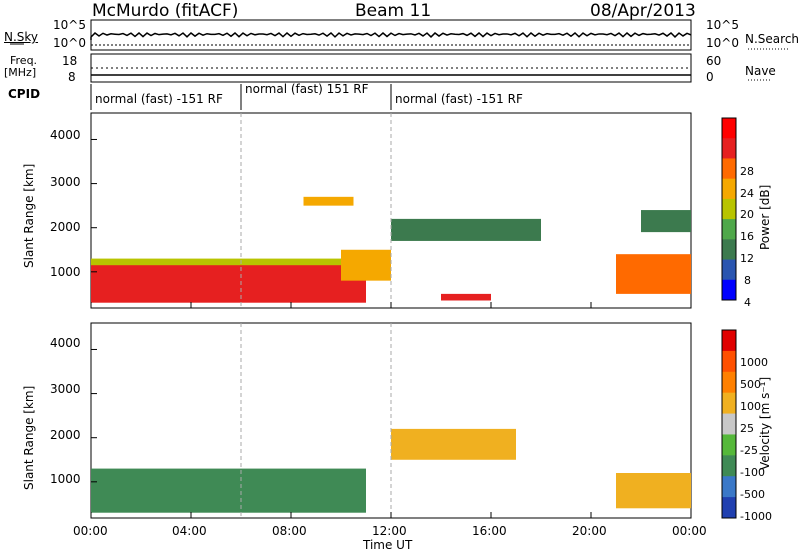 The image size is (800, 554). I want to click on beam-title: Beam 11, so click(393, 11).